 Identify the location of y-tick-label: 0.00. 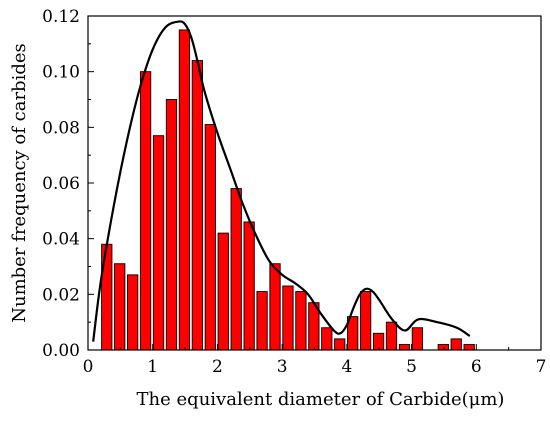
(61, 351).